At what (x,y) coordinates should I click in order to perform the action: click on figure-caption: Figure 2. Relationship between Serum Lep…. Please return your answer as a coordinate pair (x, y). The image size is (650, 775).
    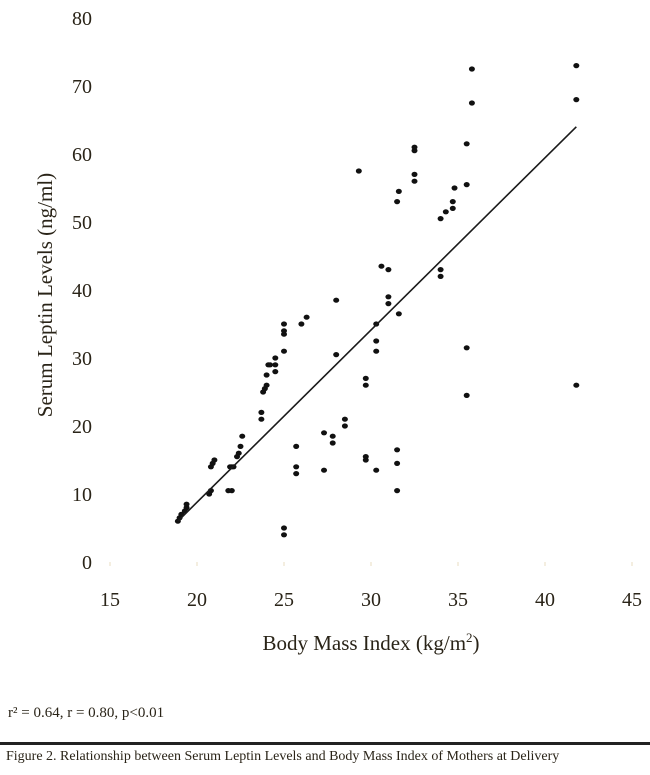
    Looking at the image, I should click on (283, 756).